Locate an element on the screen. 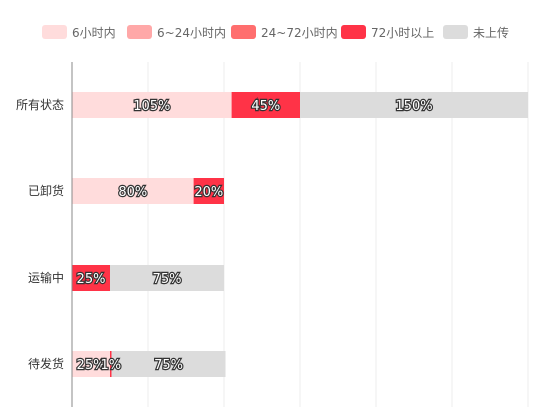 The width and height of the screenshot is (550, 420). bar-value-label: 105% is located at coordinates (151, 106).